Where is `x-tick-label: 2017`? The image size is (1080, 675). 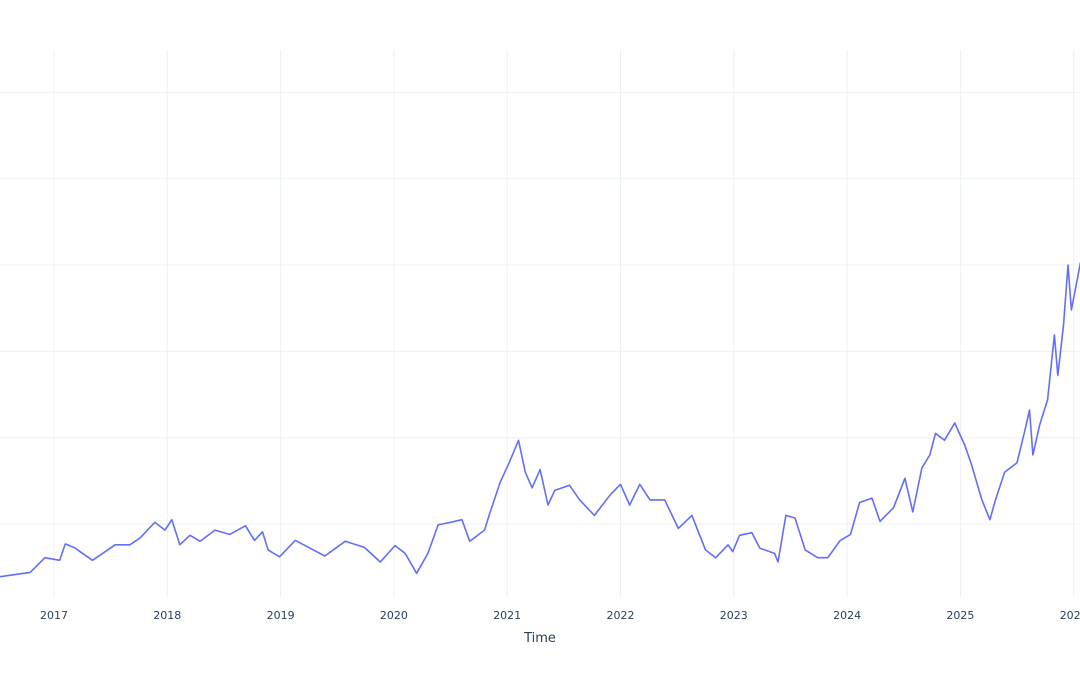
x-tick-label: 2017 is located at coordinates (54, 615).